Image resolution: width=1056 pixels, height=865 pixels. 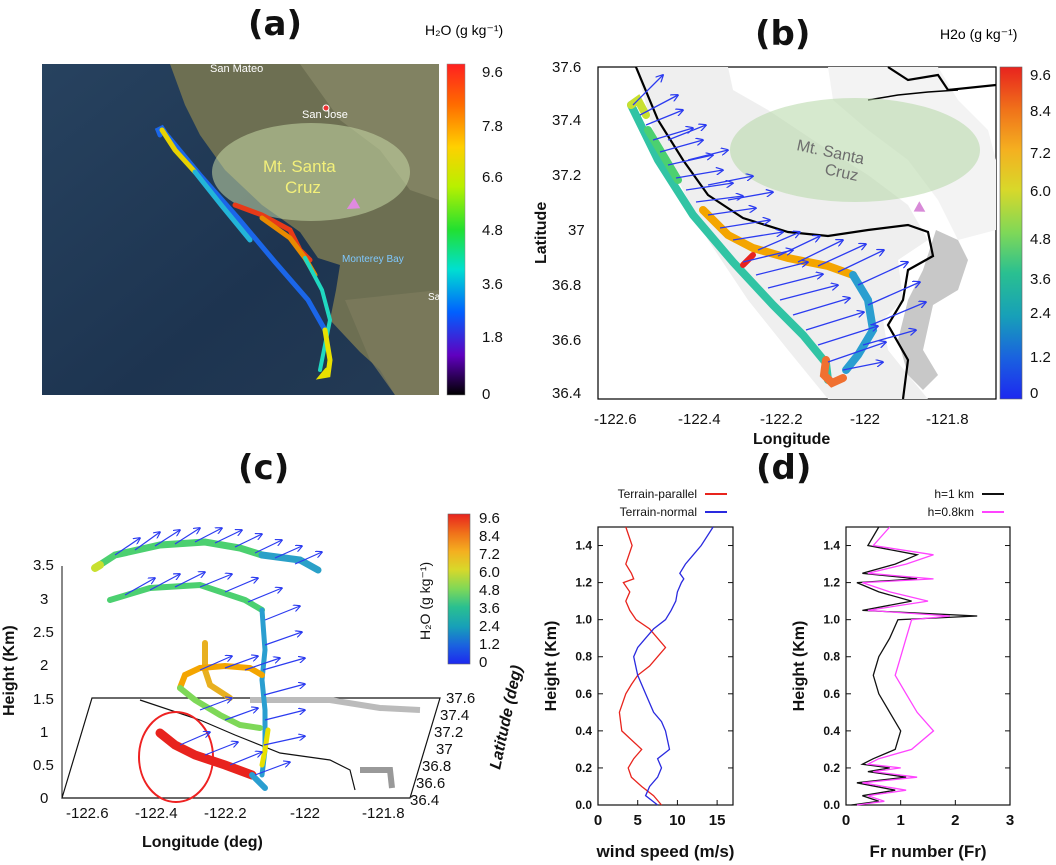 What do you see at coordinates (1010, 820) in the screenshot?
I see `x-tick-label: 3` at bounding box center [1010, 820].